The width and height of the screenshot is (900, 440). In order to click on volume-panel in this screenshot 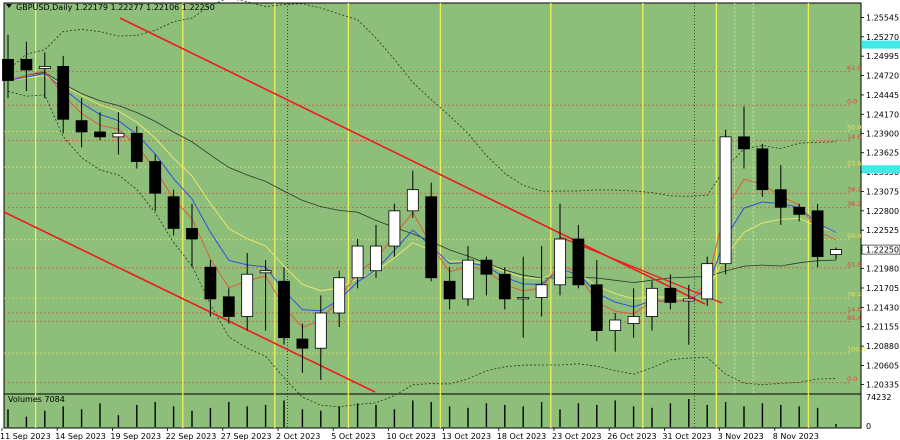, I will do `click(432, 411)`.